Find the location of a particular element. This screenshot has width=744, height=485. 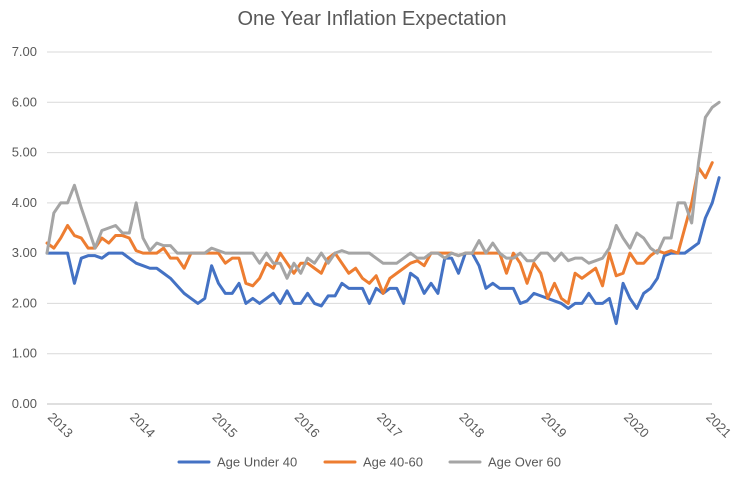

y-tick-label: 6.00 is located at coordinates (24, 101).